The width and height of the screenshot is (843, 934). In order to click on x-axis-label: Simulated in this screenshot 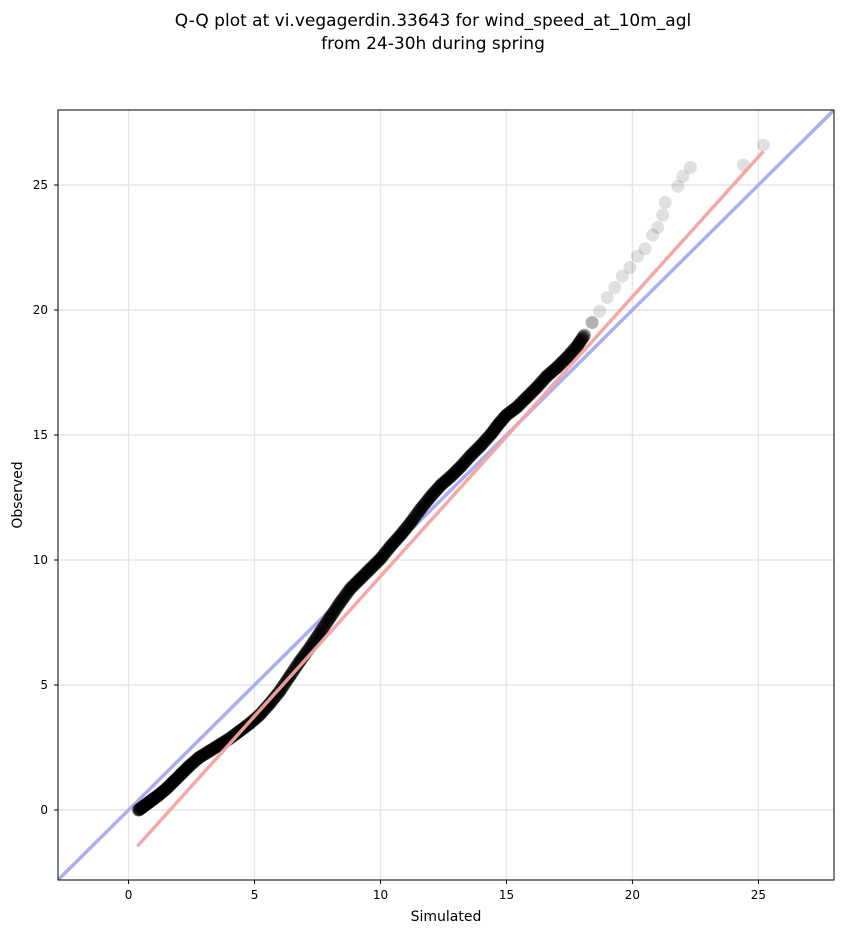, I will do `click(446, 917)`.